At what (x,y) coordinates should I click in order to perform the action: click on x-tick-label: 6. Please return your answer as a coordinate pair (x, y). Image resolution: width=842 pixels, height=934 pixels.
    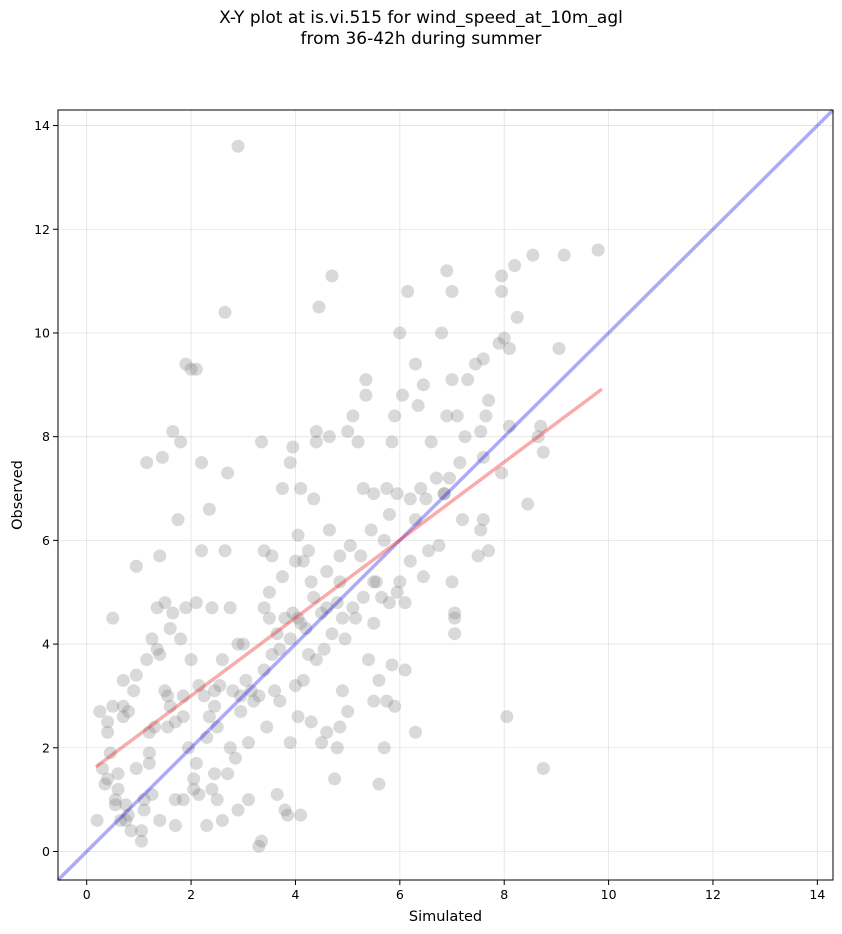
    Looking at the image, I should click on (400, 894).